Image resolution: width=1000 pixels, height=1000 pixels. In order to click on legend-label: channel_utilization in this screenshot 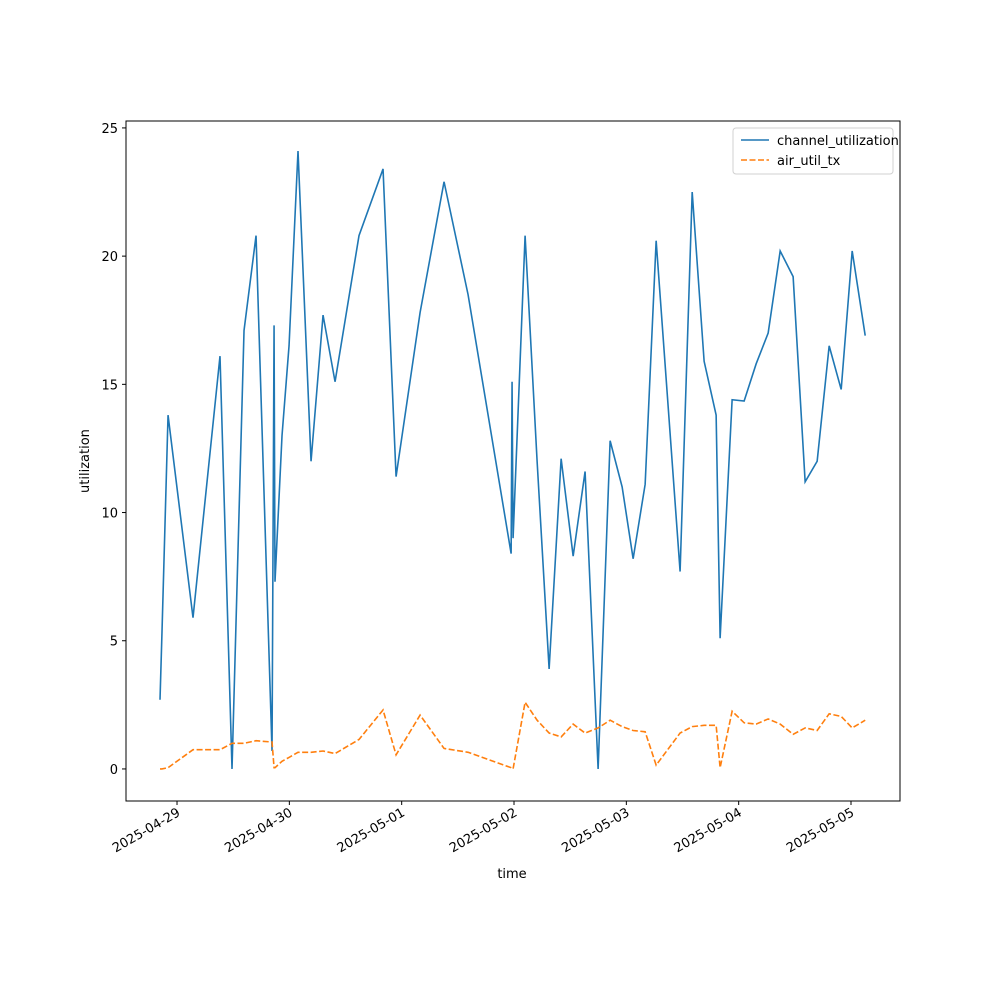, I will do `click(838, 141)`.